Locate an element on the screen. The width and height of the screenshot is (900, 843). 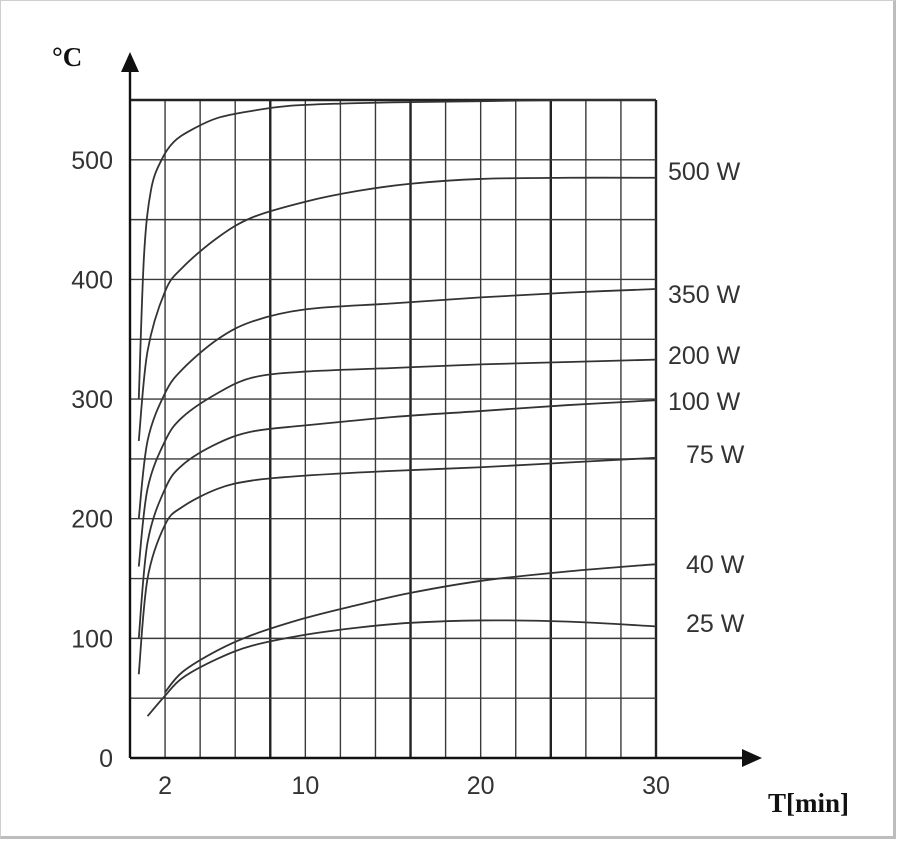
y-tick-label: 300 is located at coordinates (92, 400).